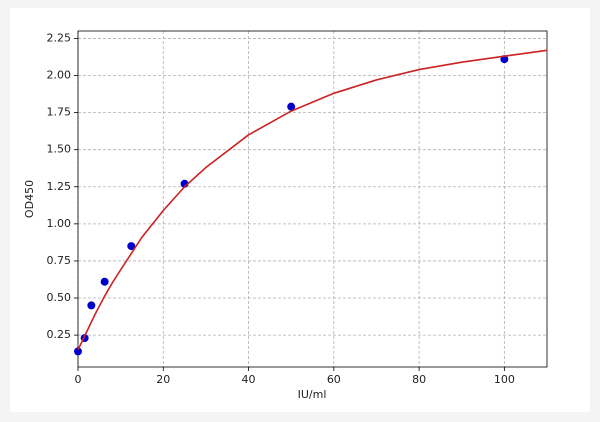 The height and width of the screenshot is (422, 600). What do you see at coordinates (59, 260) in the screenshot?
I see `y-tick-label: 0.75` at bounding box center [59, 260].